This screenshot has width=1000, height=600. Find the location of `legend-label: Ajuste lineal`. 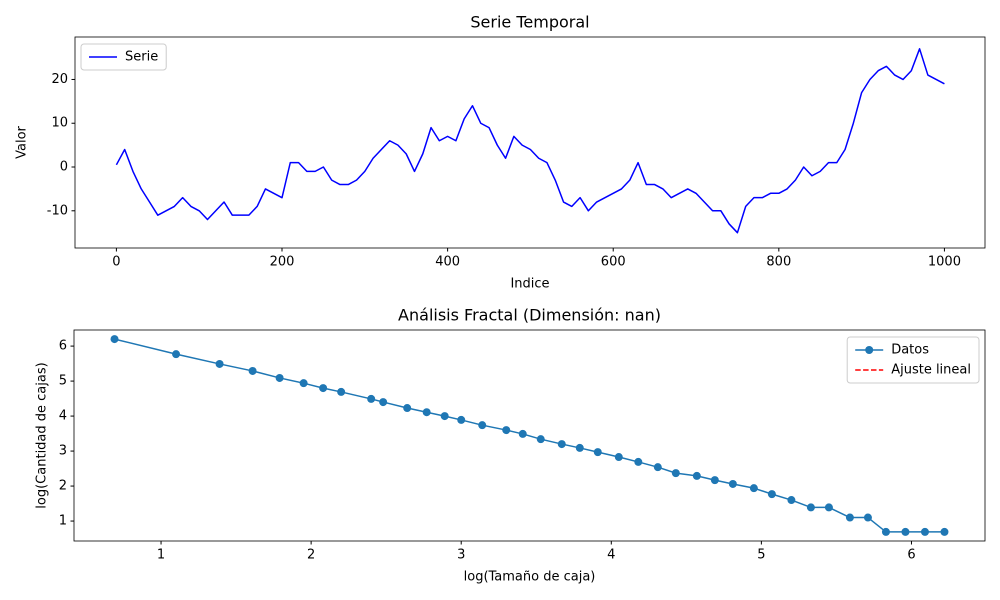

legend-label: Ajuste lineal is located at coordinates (931, 370).